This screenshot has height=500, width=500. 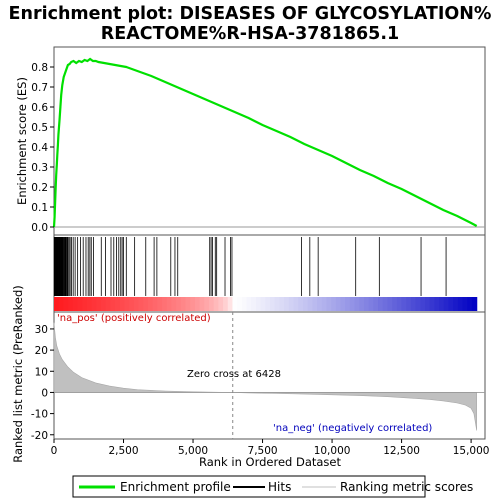 I want to click on legend-label-ranking: Ranking metric scores, so click(x=406, y=487).